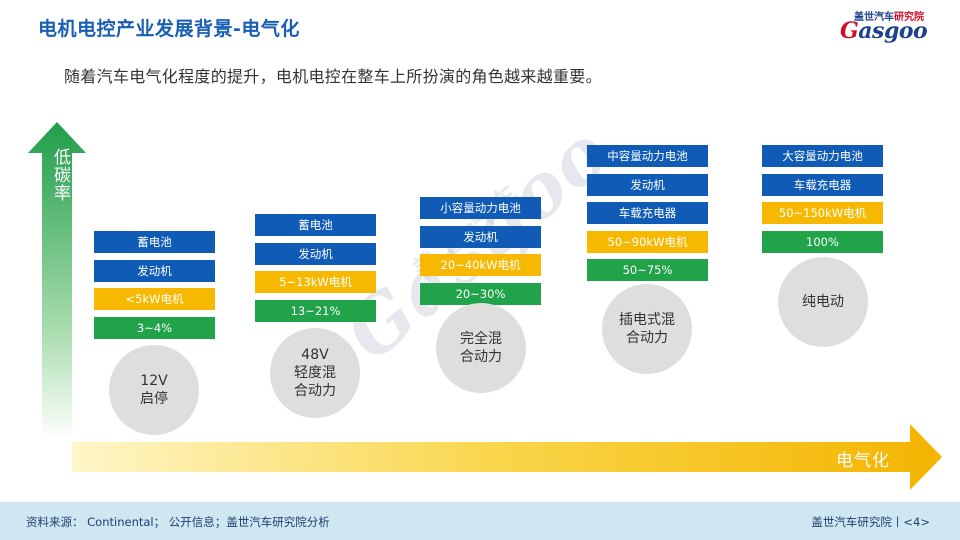 The height and width of the screenshot is (540, 960). I want to click on stage-4-component-box: 50~90kW电机, so click(647, 241).